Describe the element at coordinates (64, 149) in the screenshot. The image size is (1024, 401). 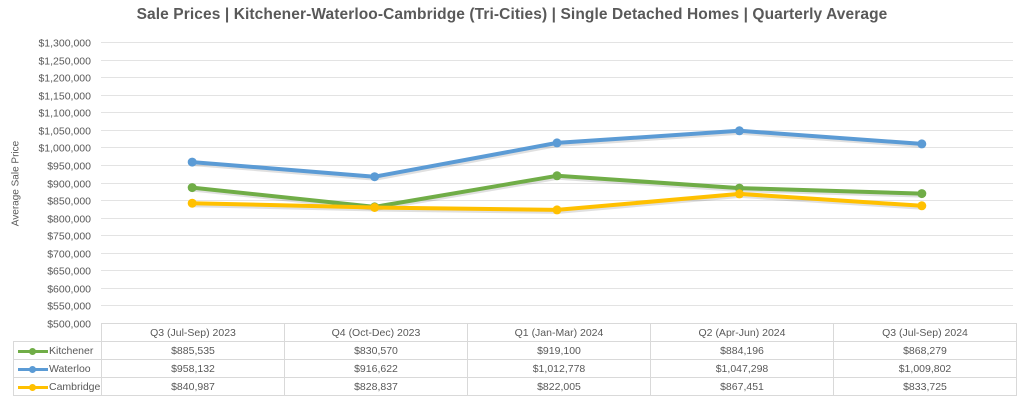
I see `y-tick-label: $1,000,000` at that location.